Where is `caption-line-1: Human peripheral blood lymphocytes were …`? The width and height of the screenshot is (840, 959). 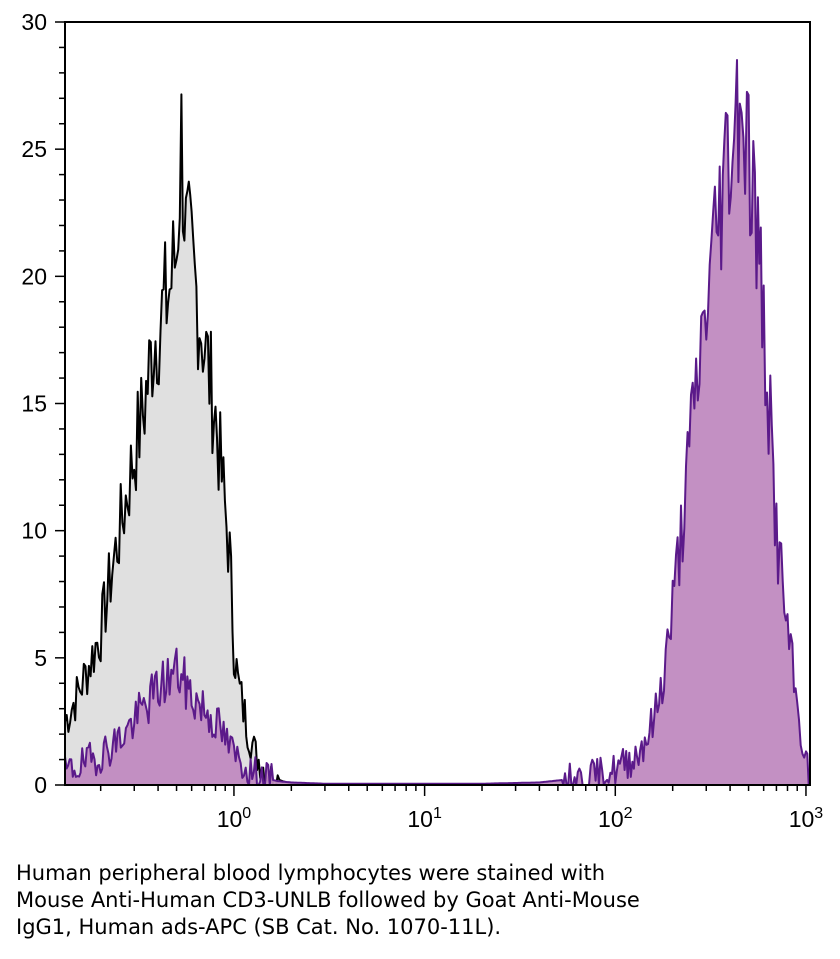
caption-line-1: Human peripheral blood lymphocytes were … is located at coordinates (311, 873).